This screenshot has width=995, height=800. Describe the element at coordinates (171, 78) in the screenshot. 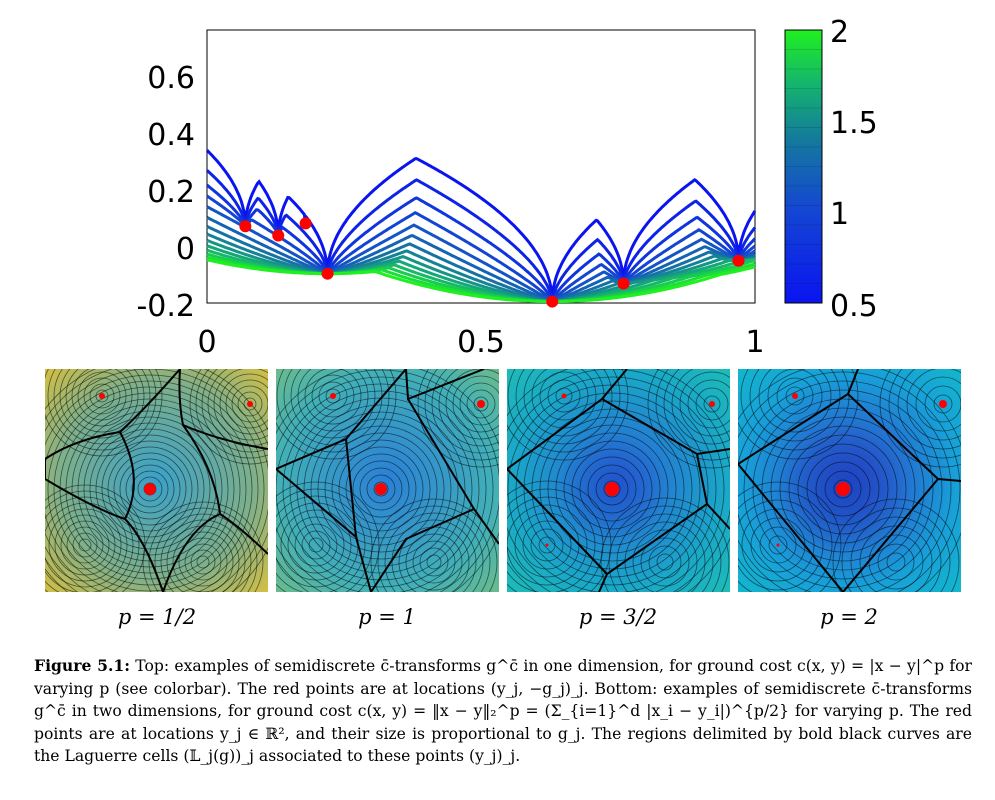

I see `y-tick: 0.6` at that location.